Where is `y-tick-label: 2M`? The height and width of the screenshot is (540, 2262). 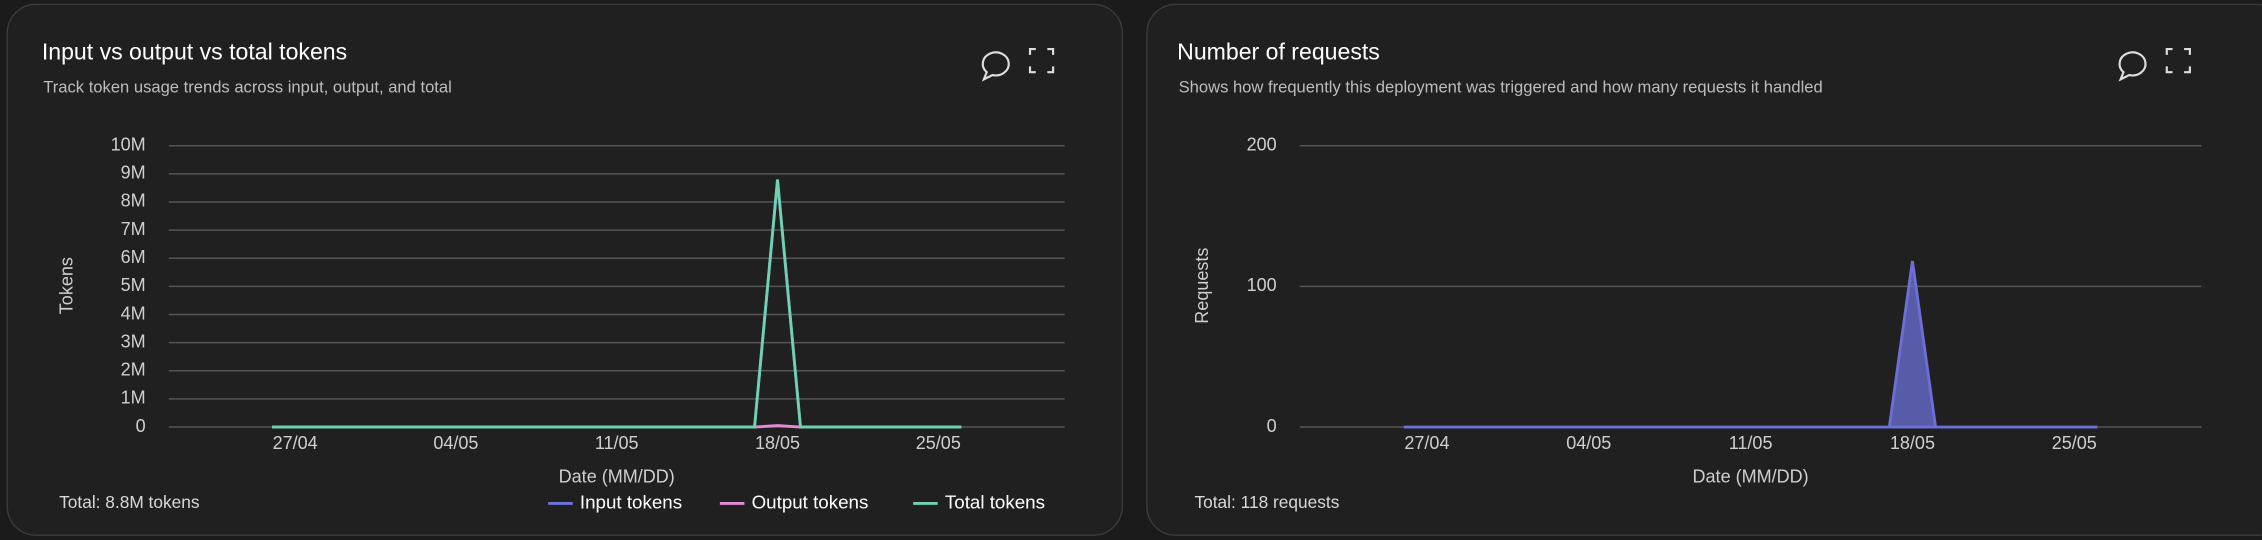
y-tick-label: 2M is located at coordinates (133, 370).